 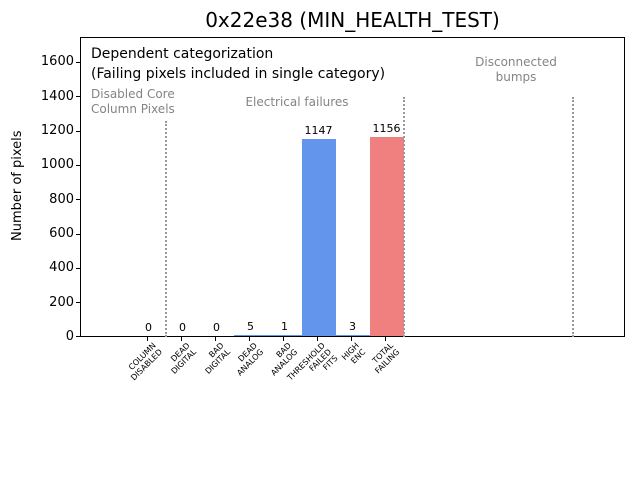 I want to click on bar-value-label: 3, so click(x=352, y=326).